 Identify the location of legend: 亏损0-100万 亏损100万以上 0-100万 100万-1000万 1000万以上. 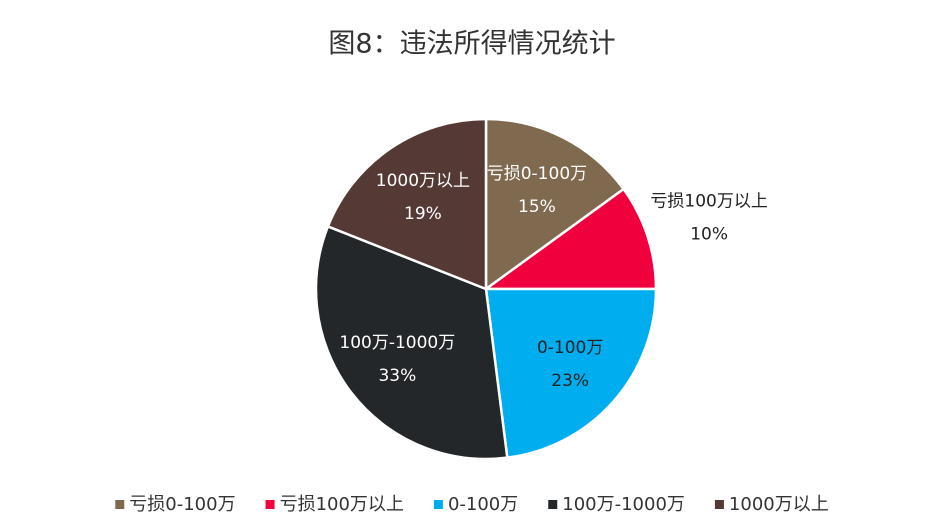
(472, 504).